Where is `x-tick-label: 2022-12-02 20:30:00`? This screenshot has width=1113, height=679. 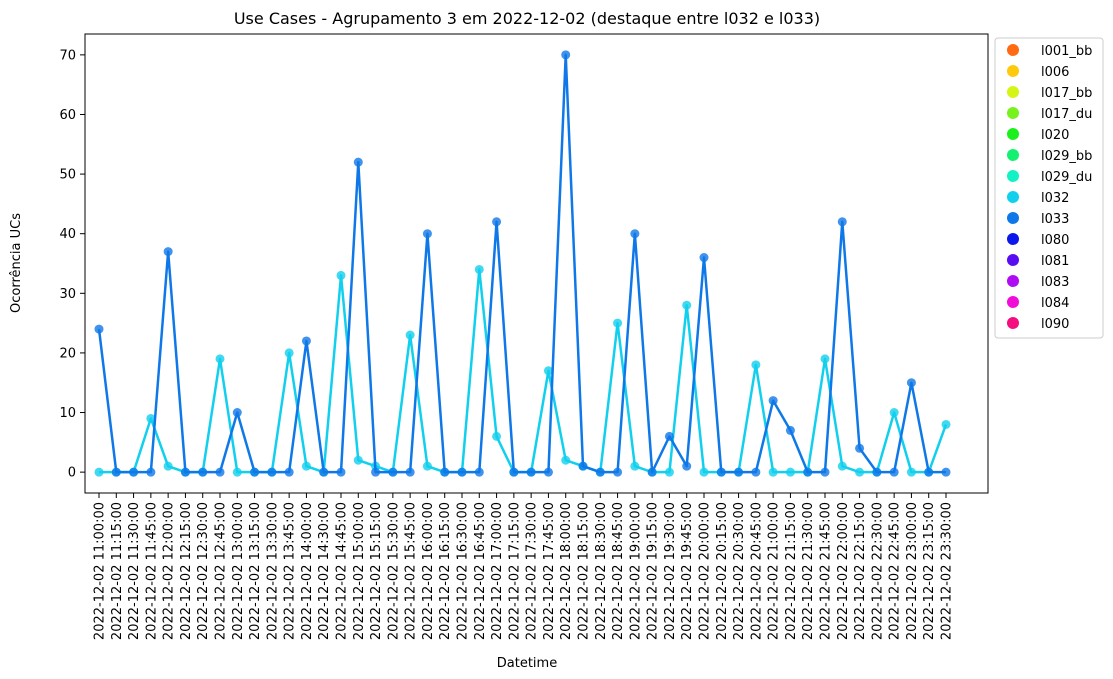 x-tick-label: 2022-12-02 20:30:00 is located at coordinates (739, 571).